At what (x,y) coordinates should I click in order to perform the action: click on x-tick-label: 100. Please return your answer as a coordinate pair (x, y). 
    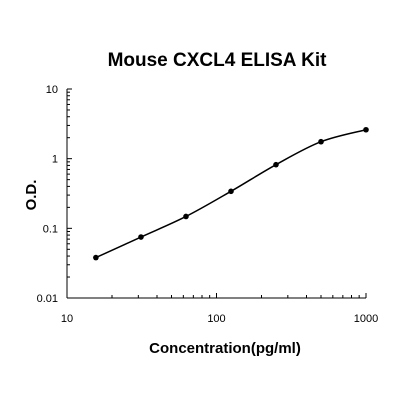
    Looking at the image, I should click on (216, 319).